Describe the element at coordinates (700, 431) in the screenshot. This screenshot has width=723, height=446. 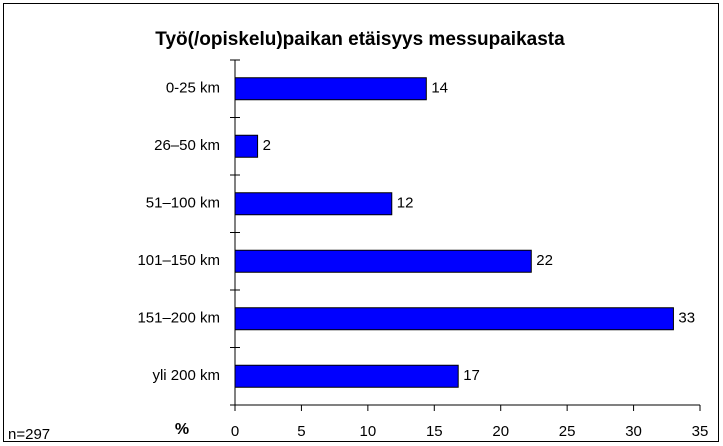
I see `x-tick-label: 35` at that location.